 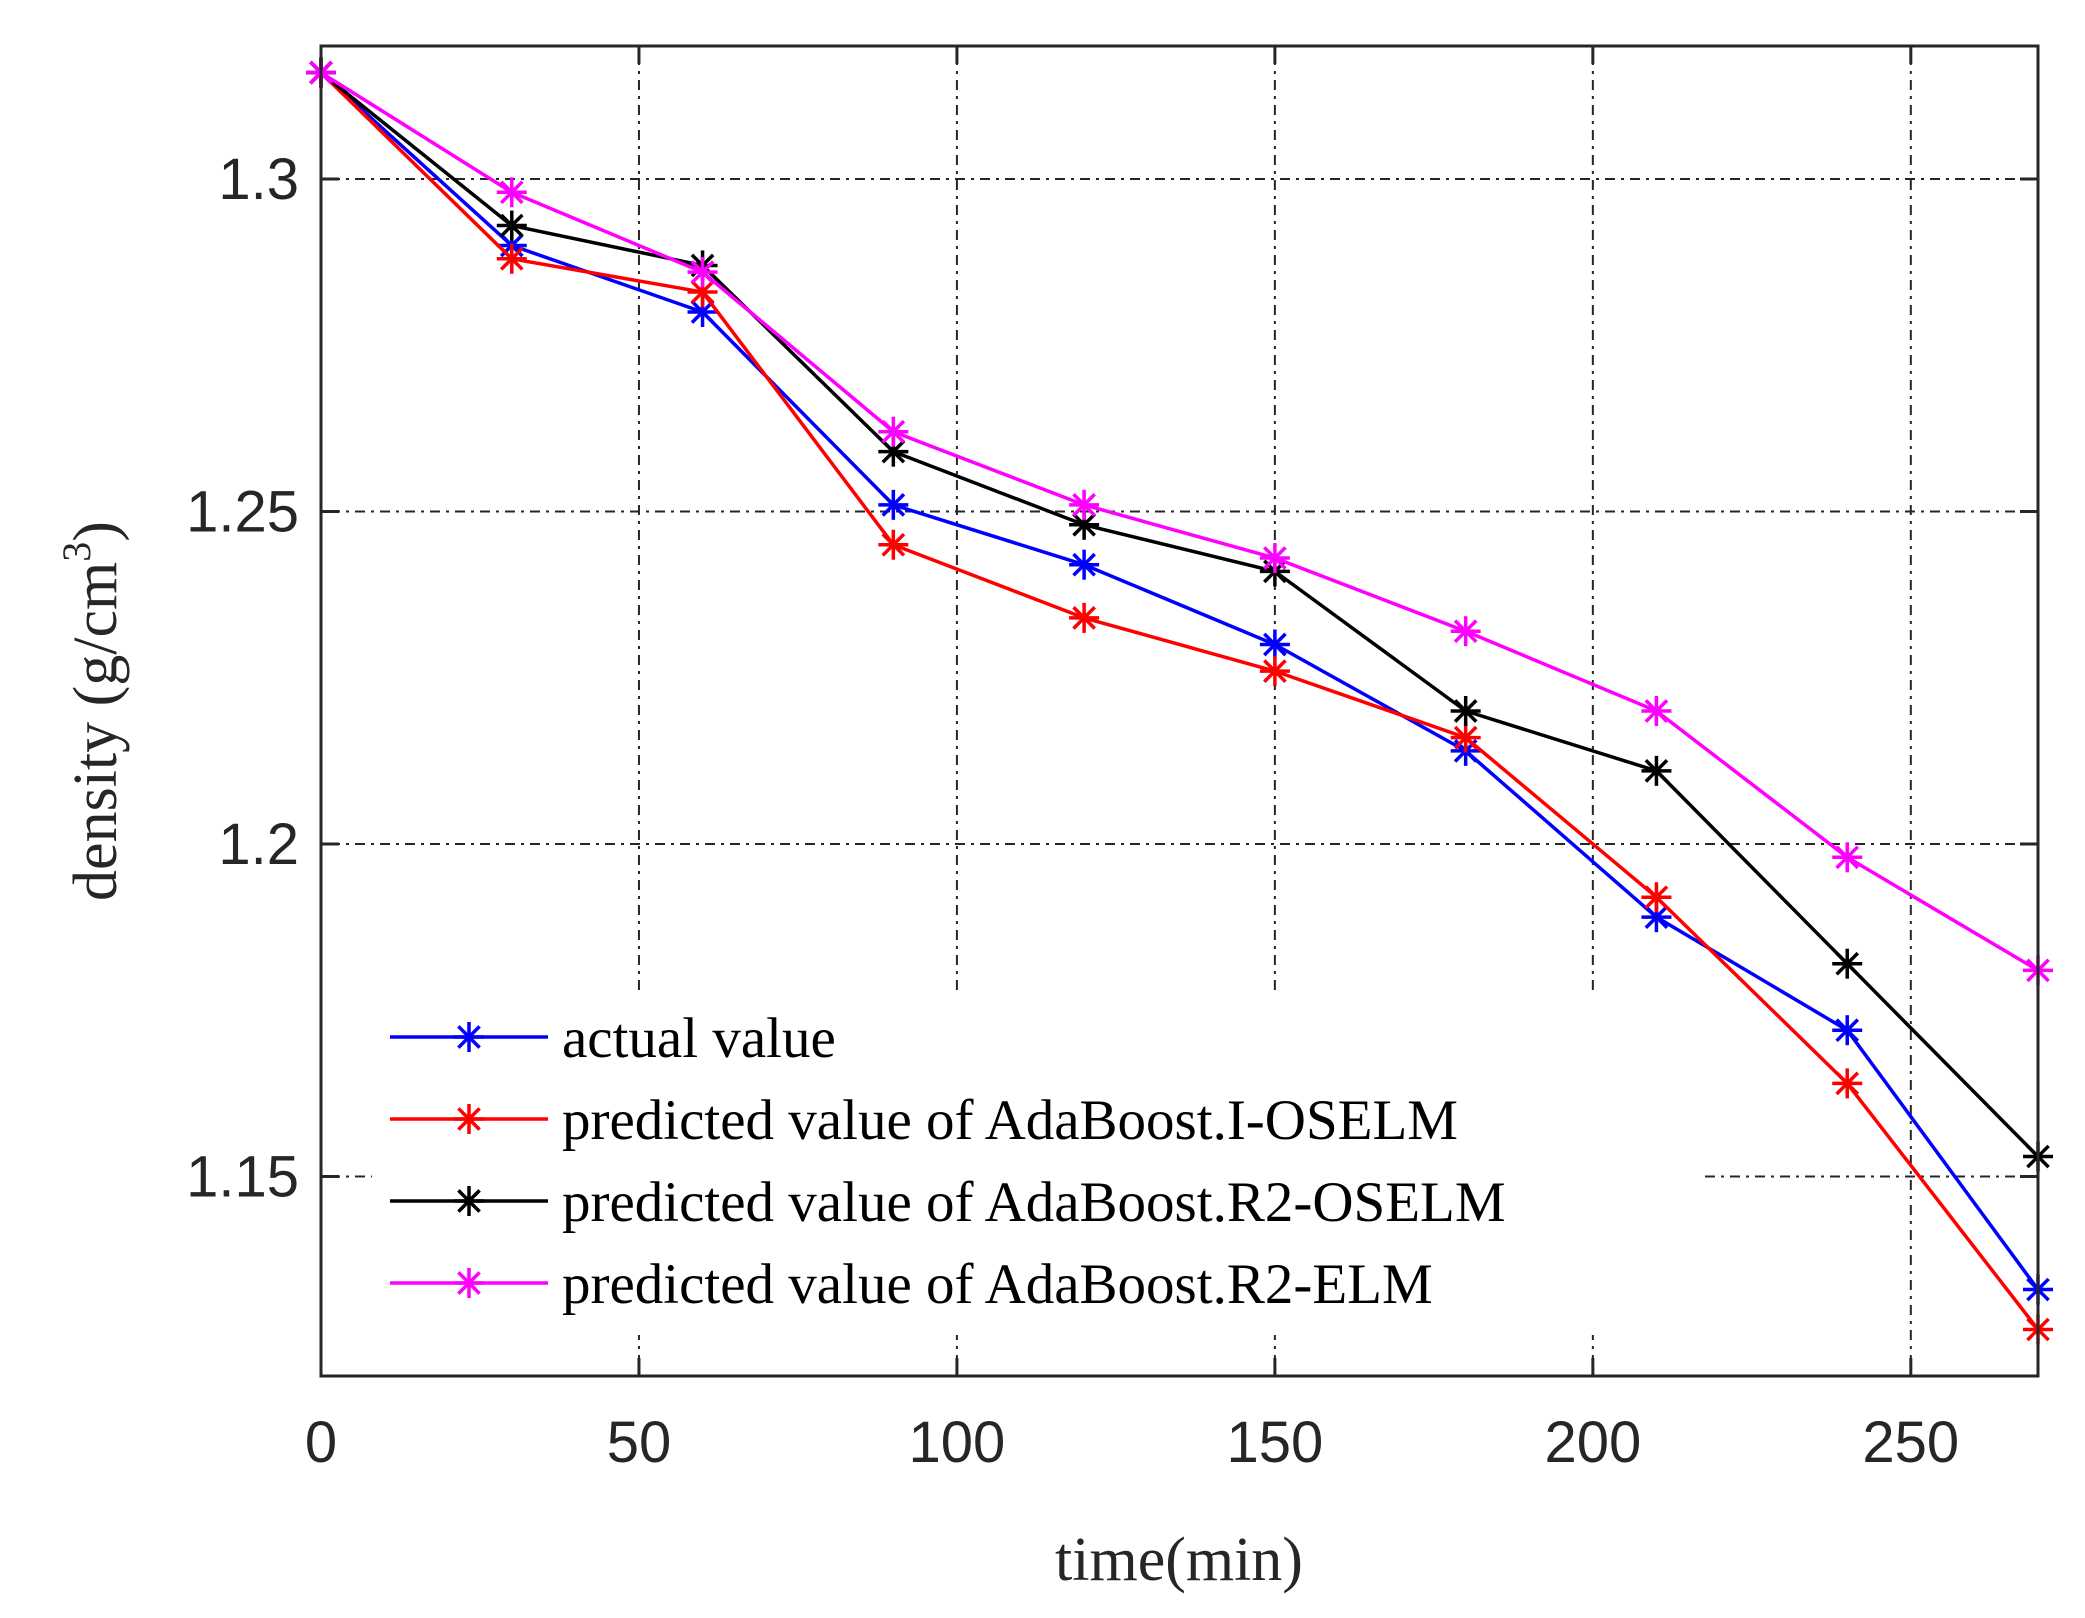 I want to click on x-tick-label: 150, so click(x=1274, y=1442).